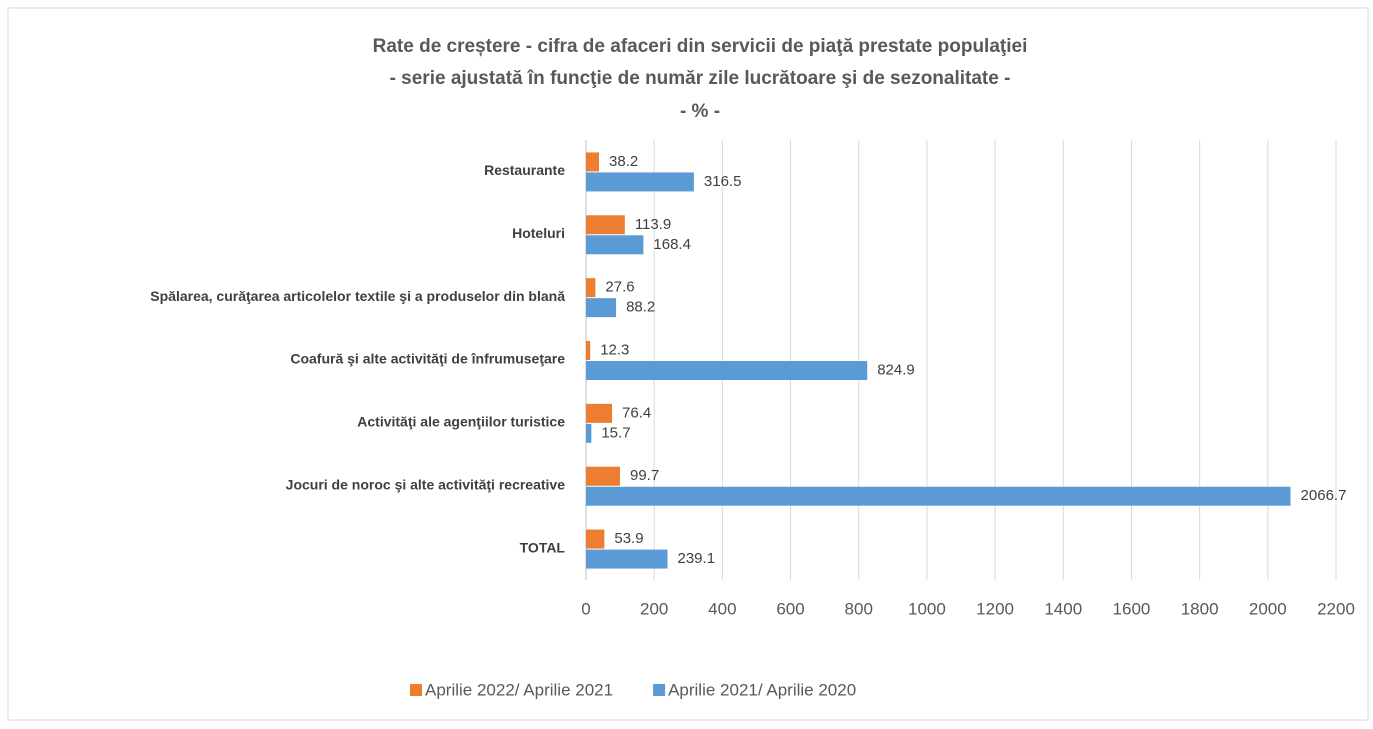 The height and width of the screenshot is (729, 1373). What do you see at coordinates (672, 244) in the screenshot?
I see `data-label: 168.4` at bounding box center [672, 244].